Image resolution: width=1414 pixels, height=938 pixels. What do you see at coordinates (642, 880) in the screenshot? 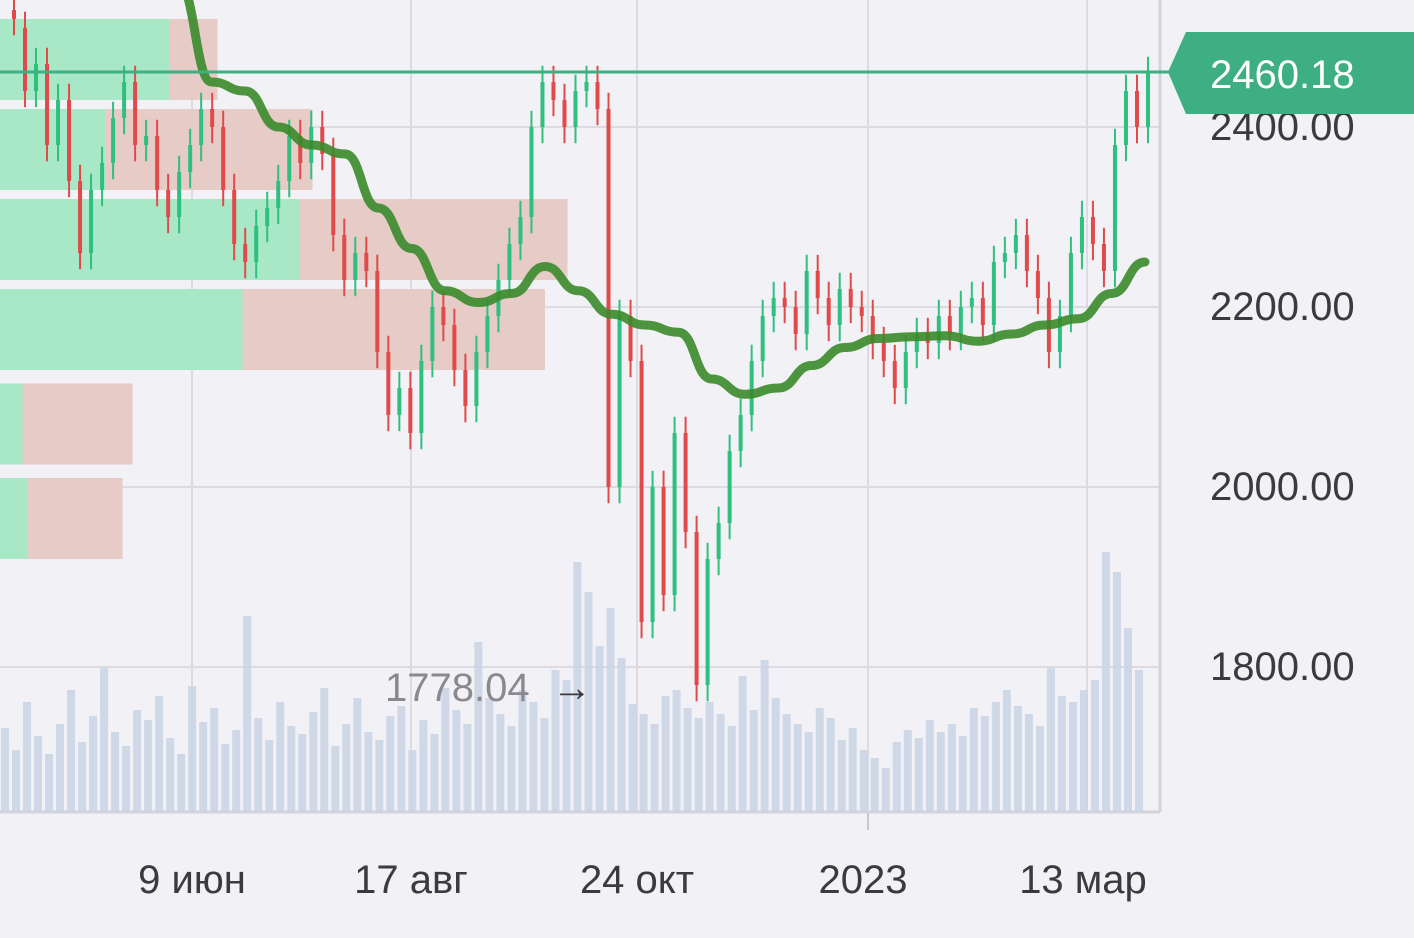
I see `x-axis: 9 июн 17 авг 24 окт 2023 13 мар` at bounding box center [642, 880].